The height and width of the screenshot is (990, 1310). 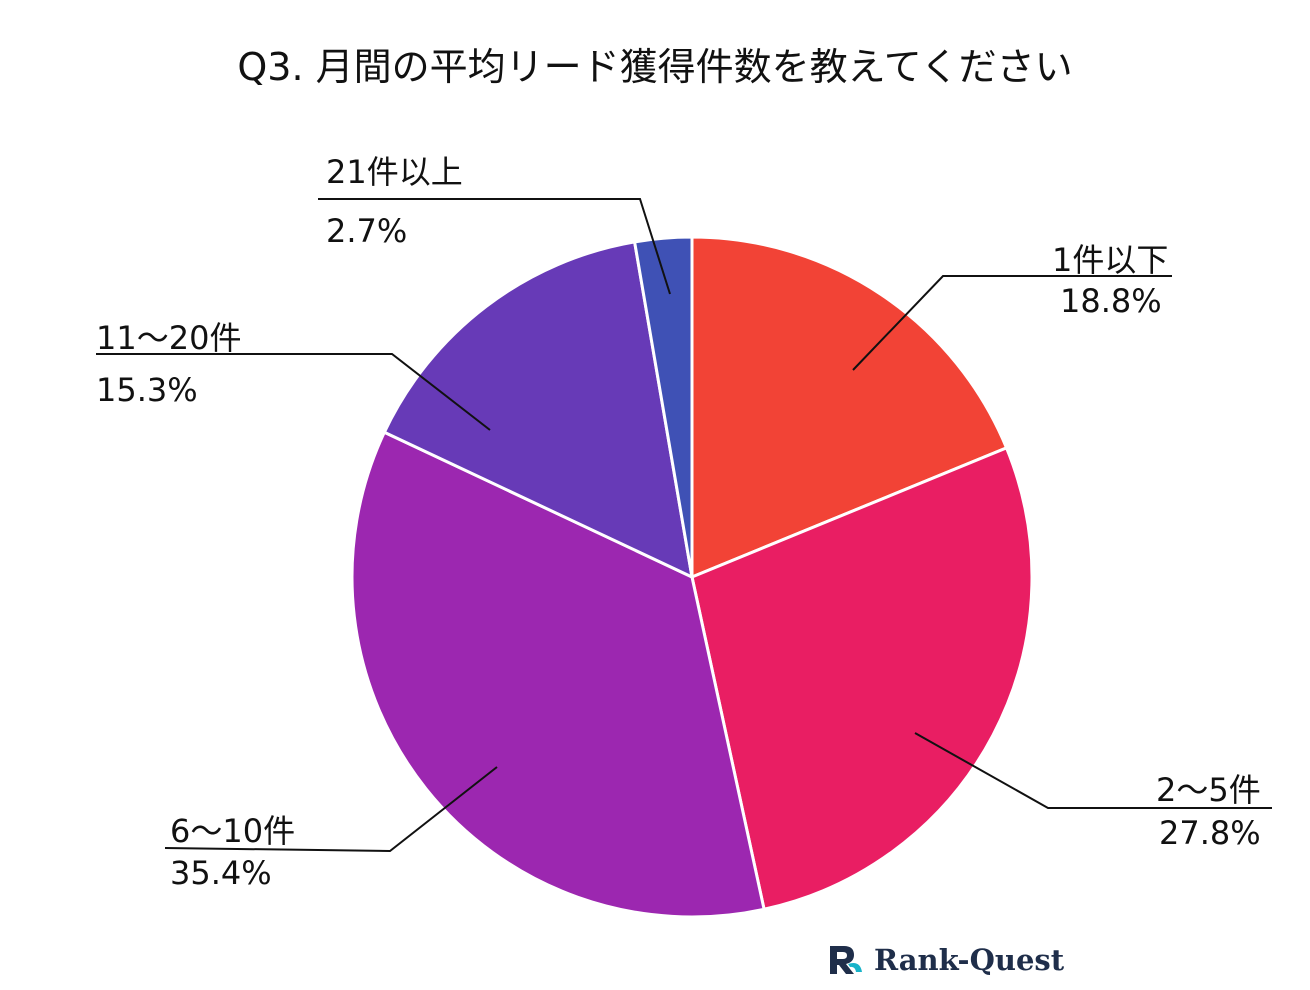 What do you see at coordinates (394, 172) in the screenshot?
I see `slice-label-5: 21件以上` at bounding box center [394, 172].